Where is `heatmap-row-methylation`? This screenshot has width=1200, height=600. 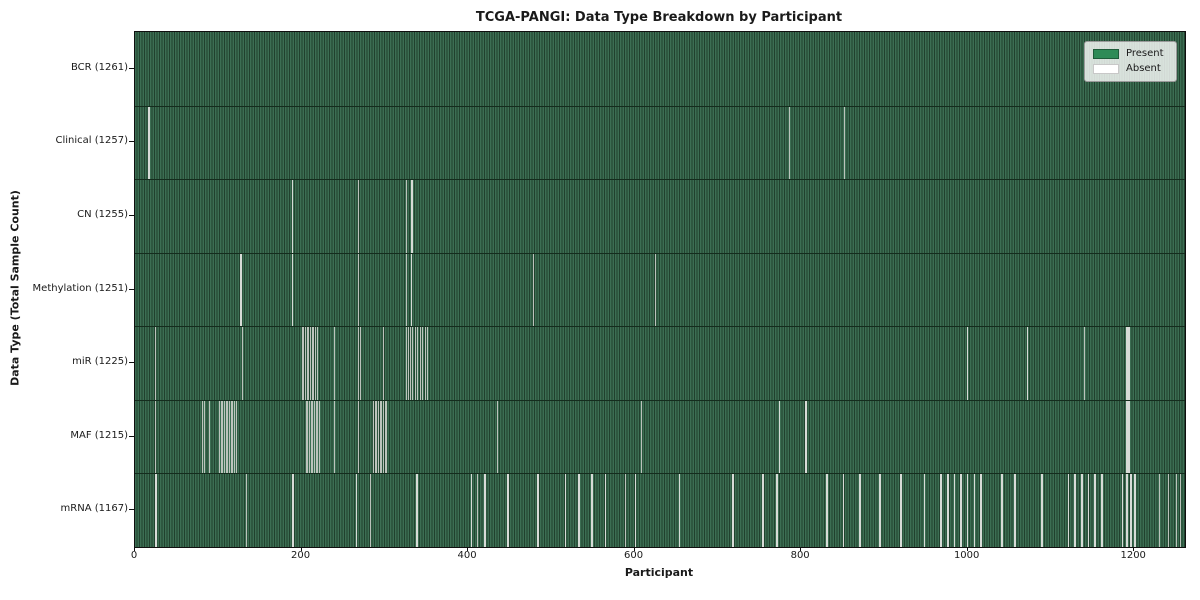
heatmap-row-methylation is located at coordinates (660, 289).